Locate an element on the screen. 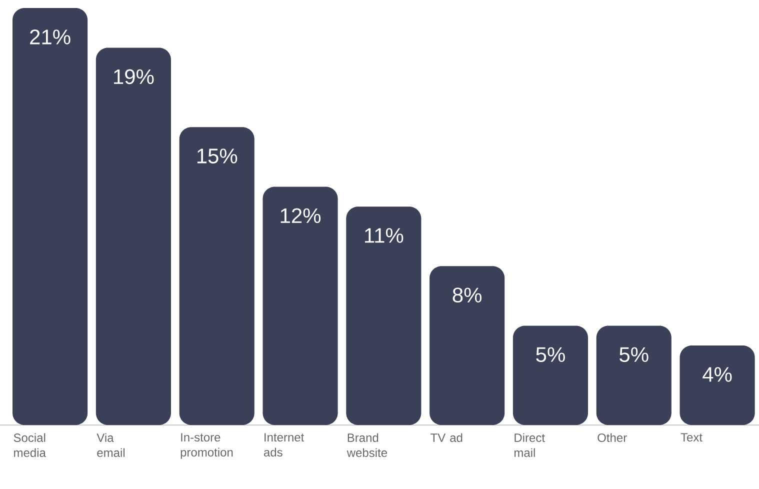 This screenshot has height=489, width=759. x-tick-label: Social media is located at coordinates (30, 445).